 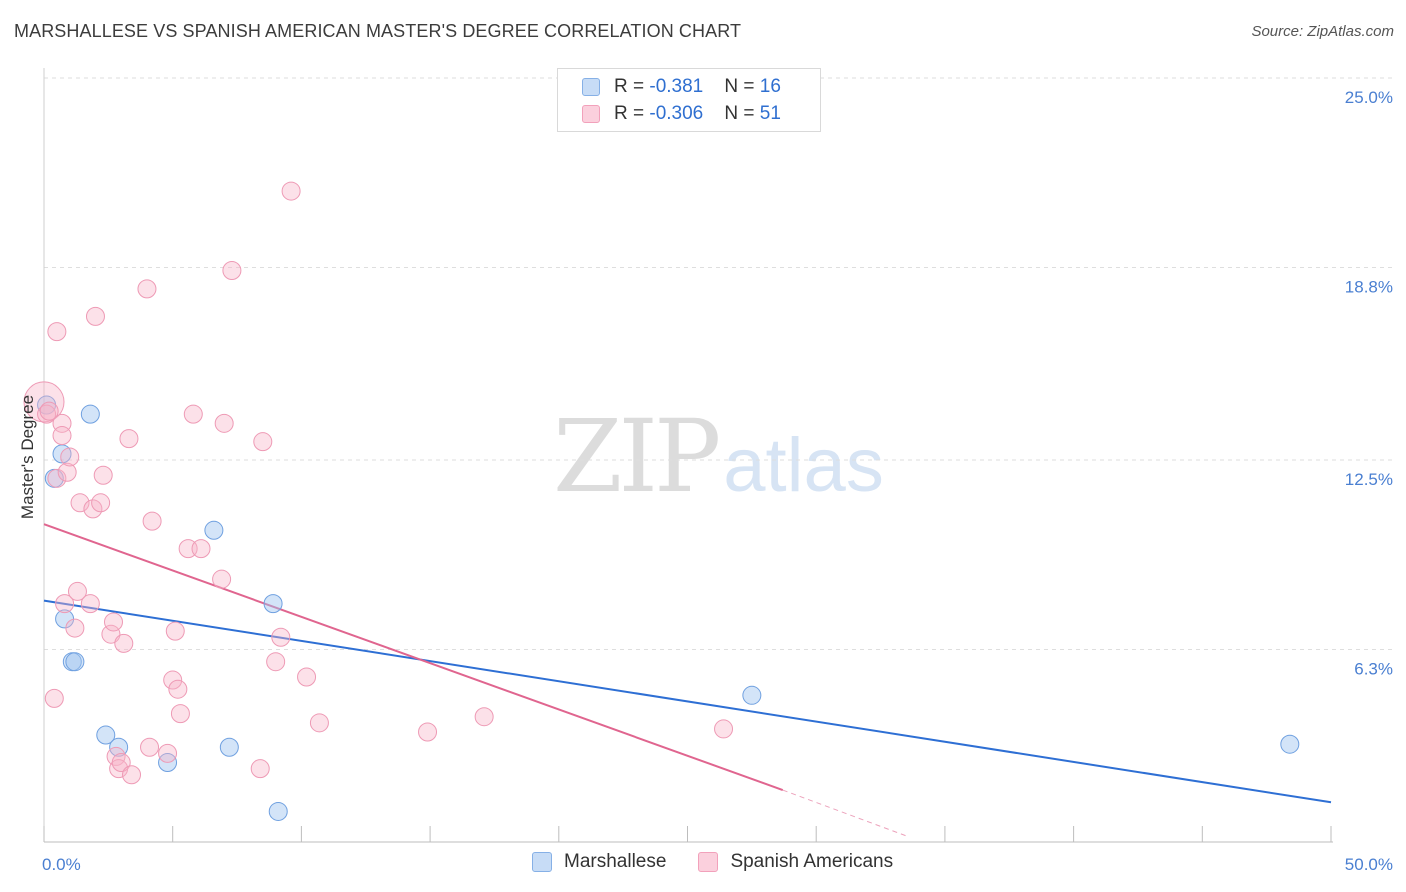 What do you see at coordinates (27, 457) in the screenshot?
I see `y-axis-label: Master's Degree` at bounding box center [27, 457].